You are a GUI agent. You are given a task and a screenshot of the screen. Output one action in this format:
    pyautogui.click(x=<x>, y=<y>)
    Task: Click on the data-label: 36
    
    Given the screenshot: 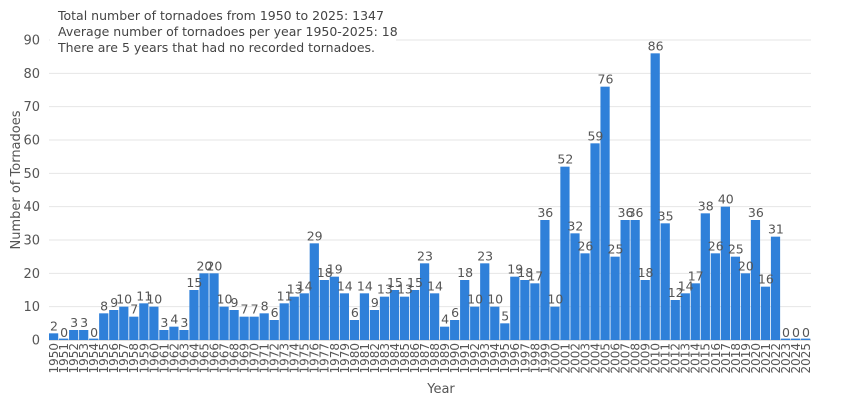 What is the action you would take?
    pyautogui.click(x=626, y=212)
    